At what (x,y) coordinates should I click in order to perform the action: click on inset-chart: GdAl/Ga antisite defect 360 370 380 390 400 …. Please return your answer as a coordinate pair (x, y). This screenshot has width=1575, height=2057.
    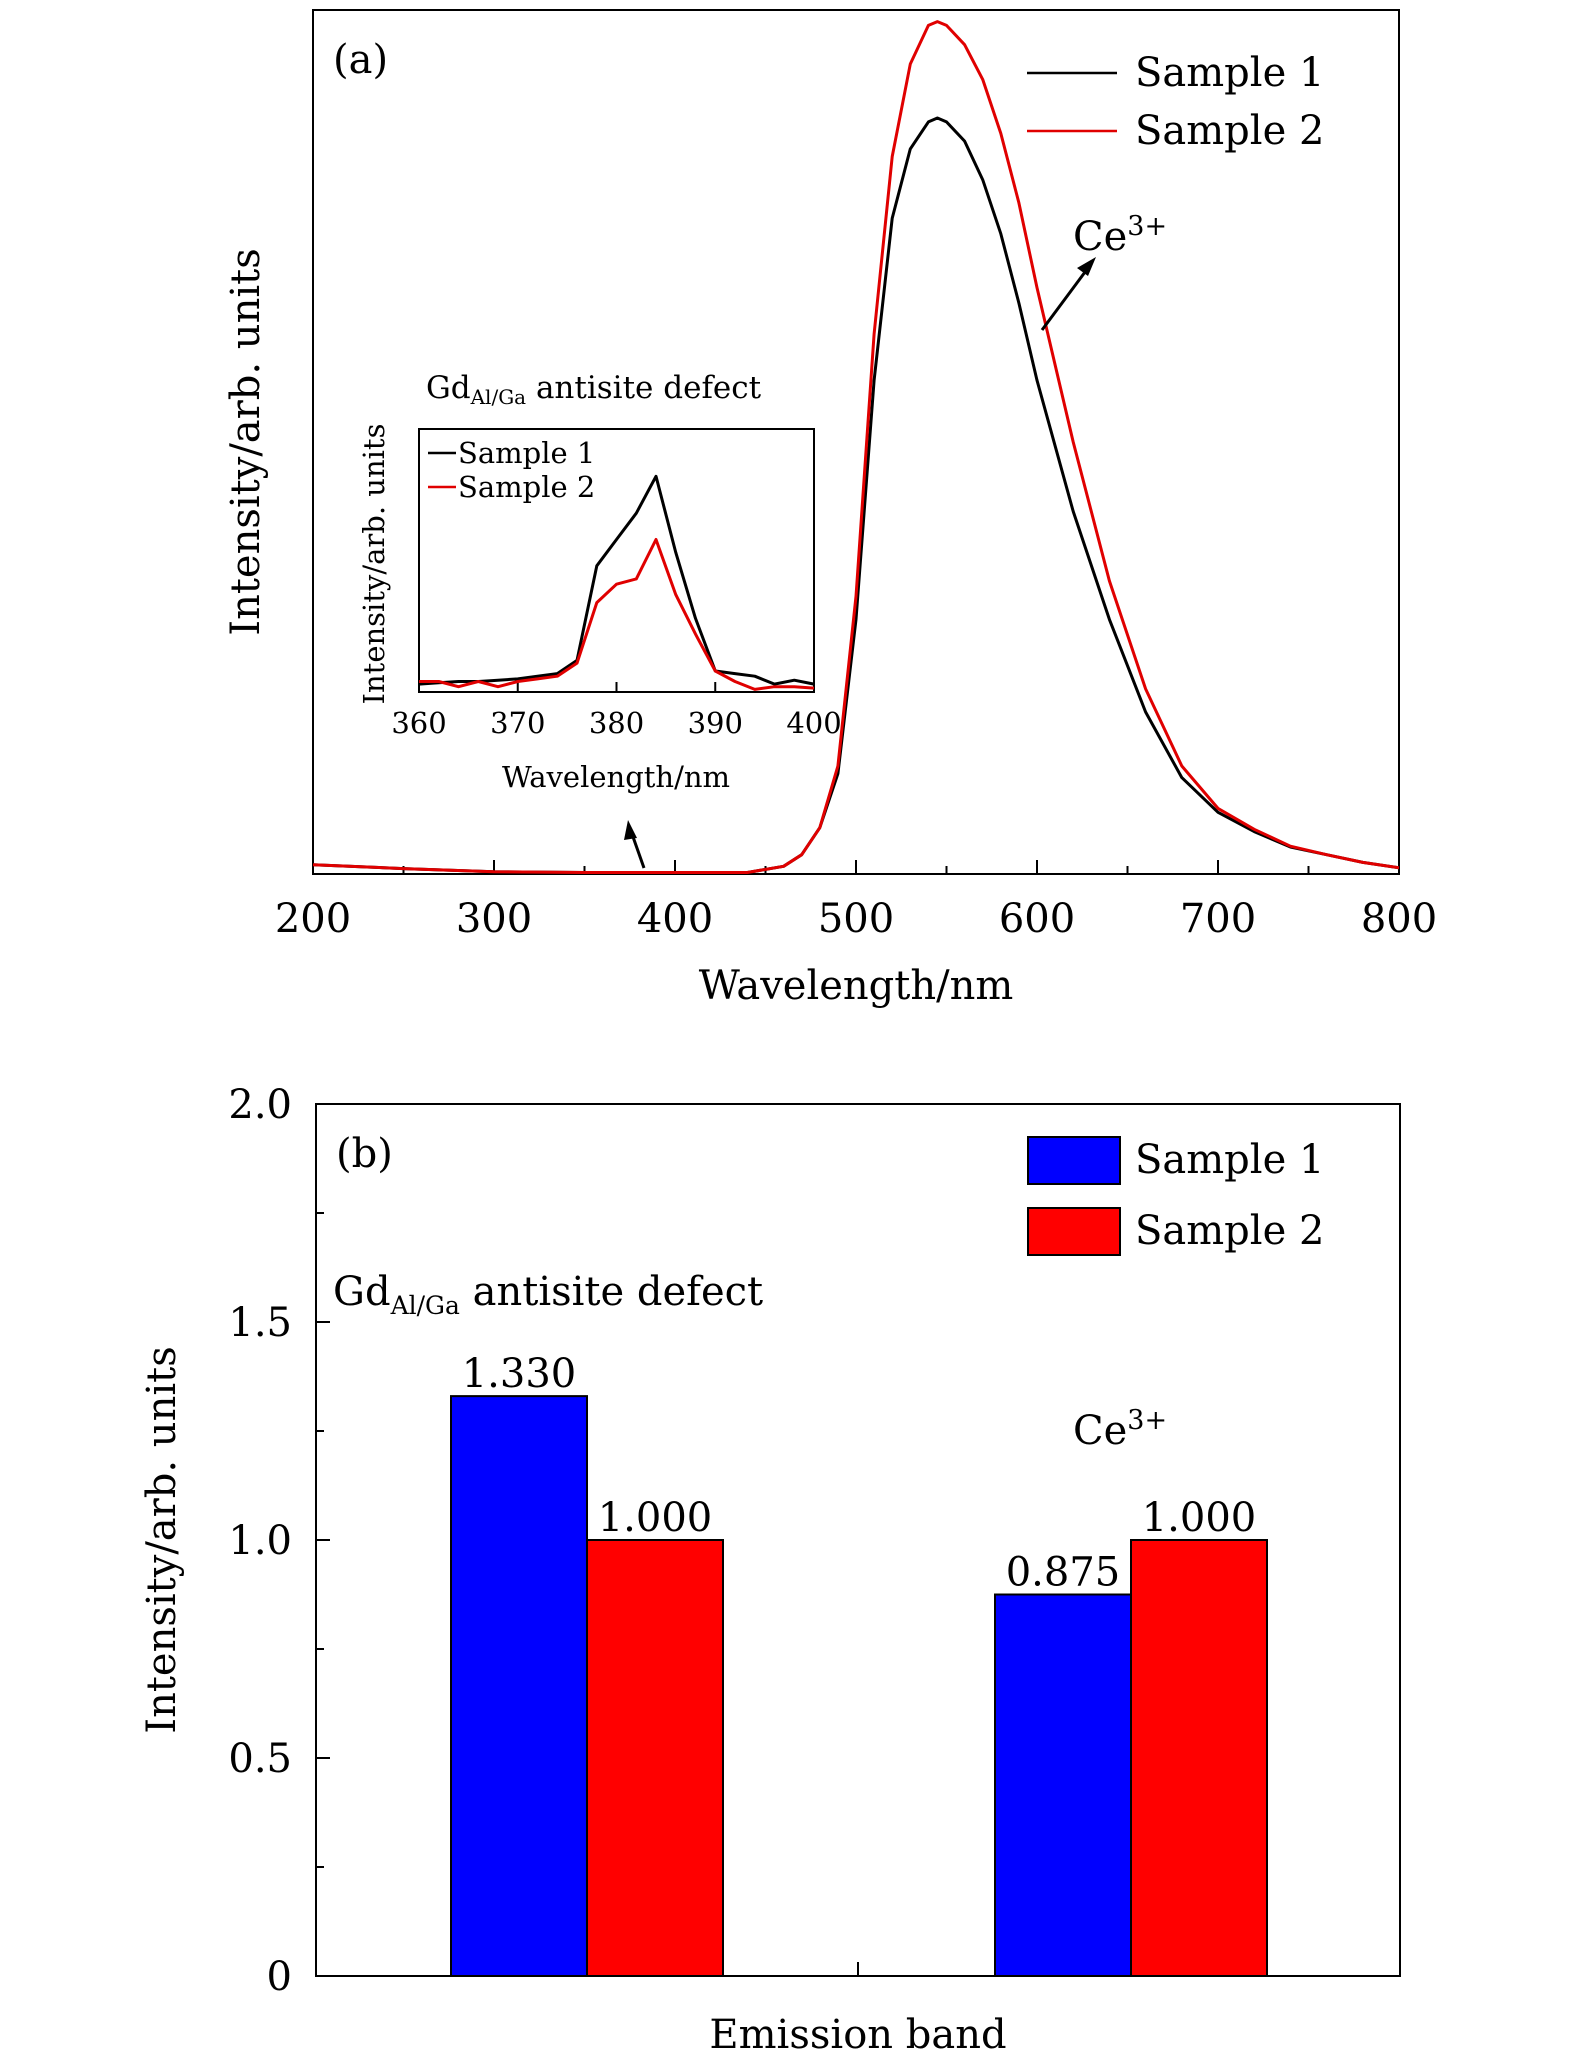
    Looking at the image, I should click on (599, 582).